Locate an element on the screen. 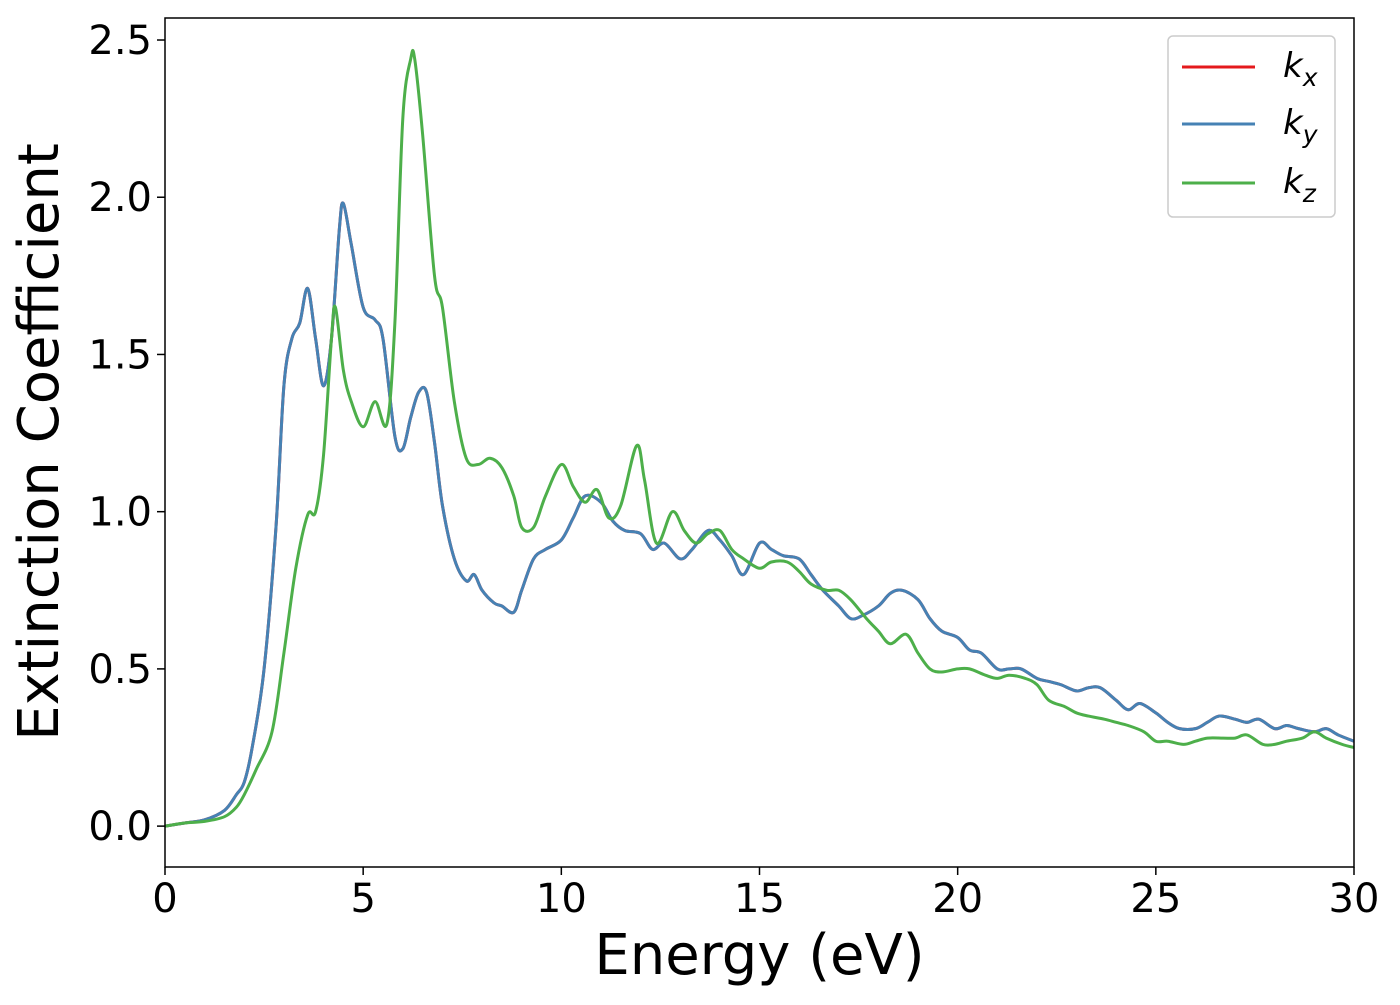 The height and width of the screenshot is (1005, 1400). legend-label-y: ky is located at coordinates (1301, 126).